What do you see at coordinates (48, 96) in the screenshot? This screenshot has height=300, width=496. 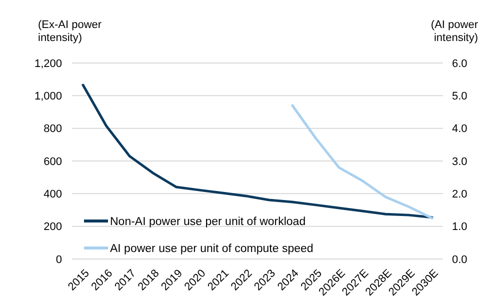 I see `y-tick-label: 1,000` at bounding box center [48, 96].